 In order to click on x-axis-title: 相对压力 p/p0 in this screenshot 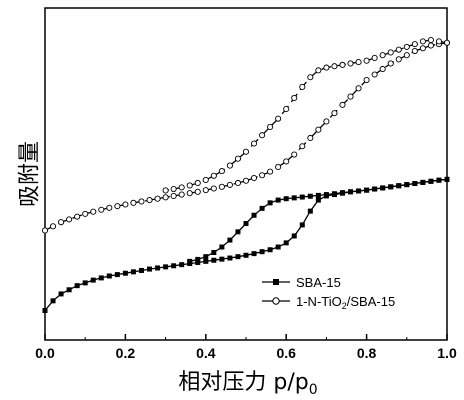, I will do `click(247, 384)`.